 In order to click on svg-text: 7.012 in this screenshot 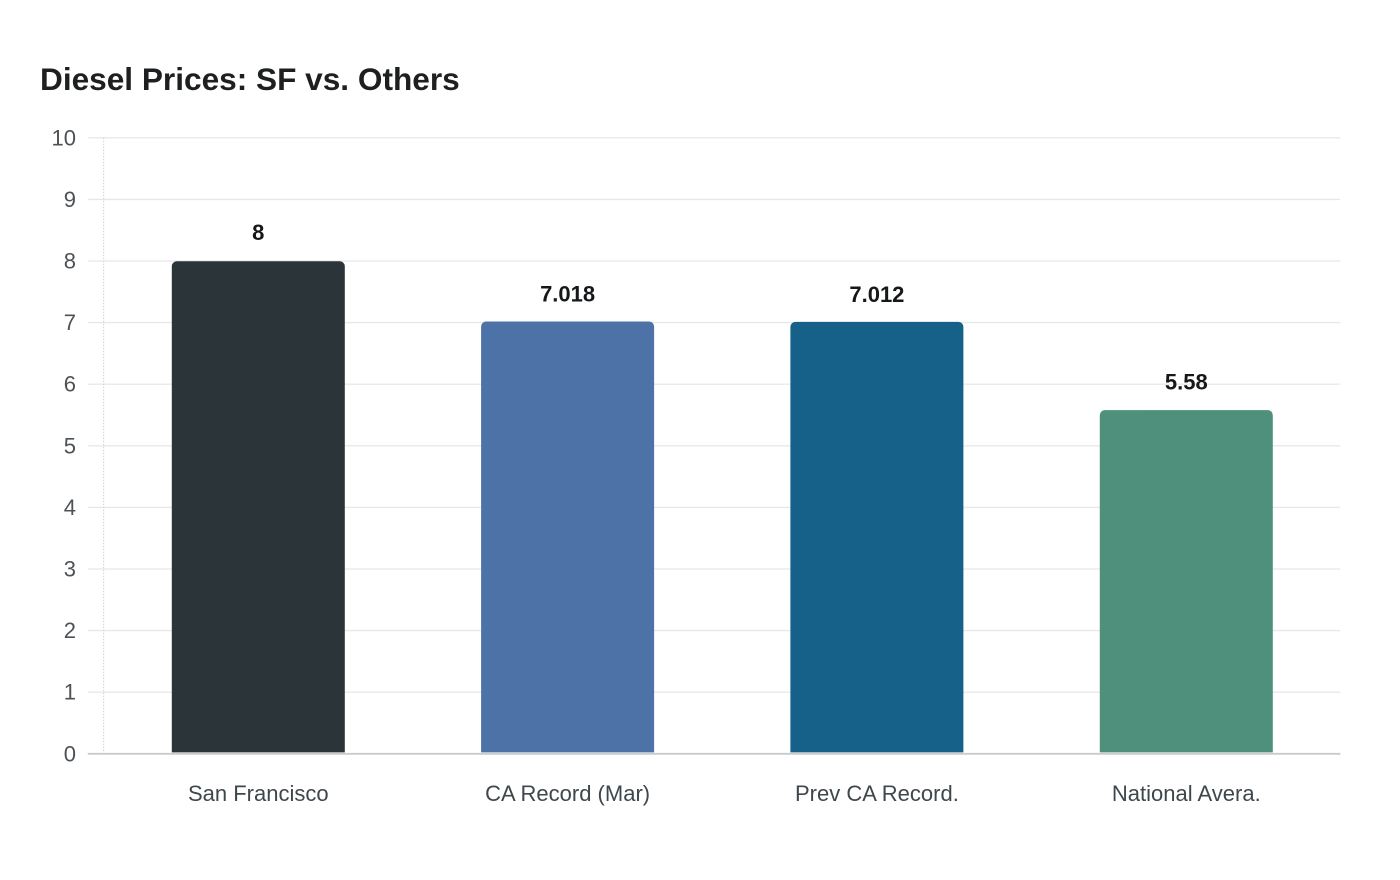, I will do `click(876, 294)`.